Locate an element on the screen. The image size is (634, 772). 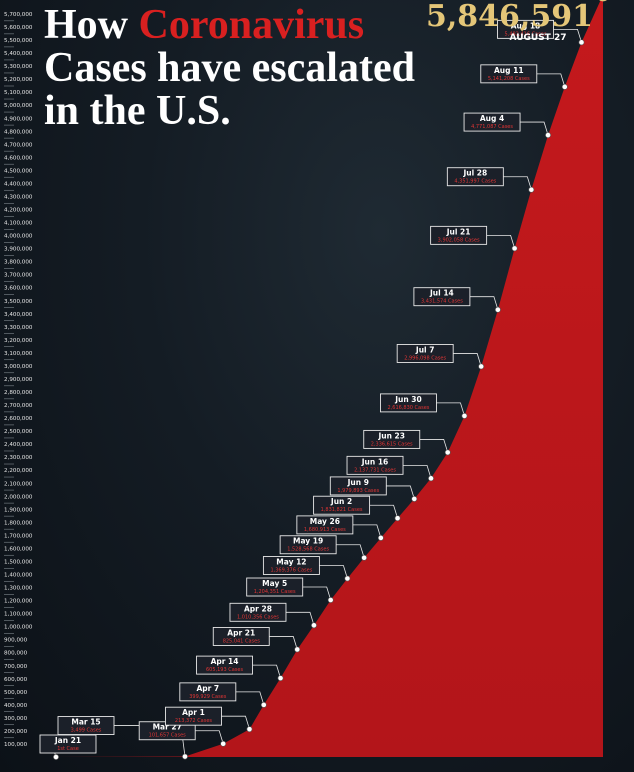
y-tick-label: 5,600,000 is located at coordinates (18, 28).